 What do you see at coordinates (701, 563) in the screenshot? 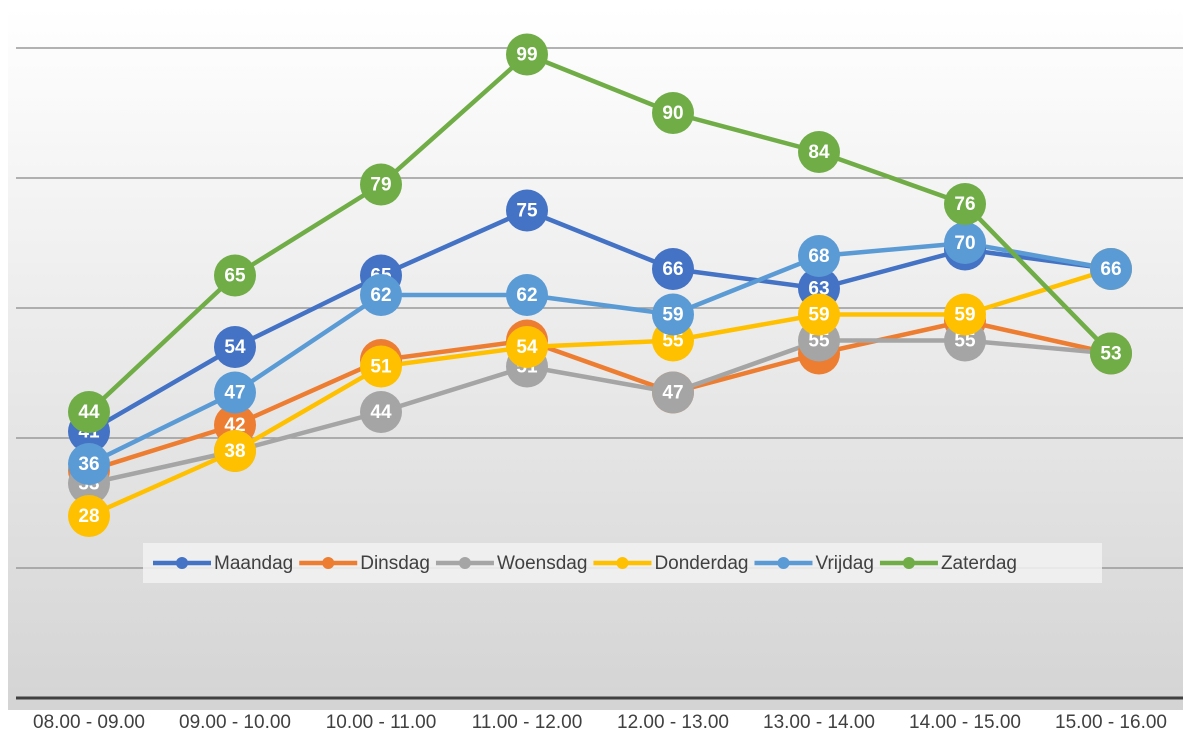
I see `legend-label: Donderdag` at bounding box center [701, 563].